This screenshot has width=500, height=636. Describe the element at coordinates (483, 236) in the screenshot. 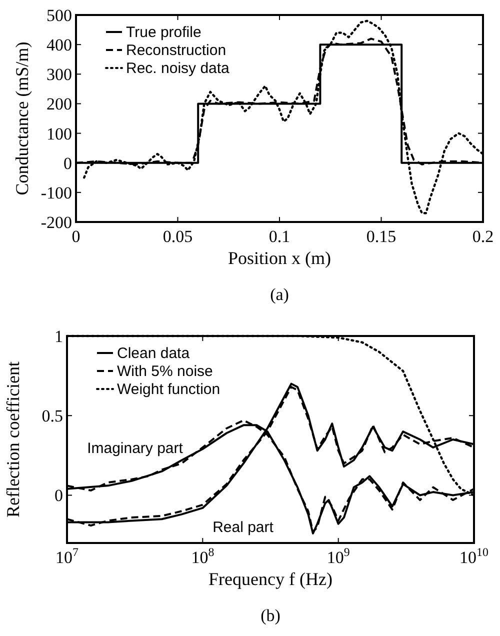

I see `x-tick-label: 0.2` at that location.